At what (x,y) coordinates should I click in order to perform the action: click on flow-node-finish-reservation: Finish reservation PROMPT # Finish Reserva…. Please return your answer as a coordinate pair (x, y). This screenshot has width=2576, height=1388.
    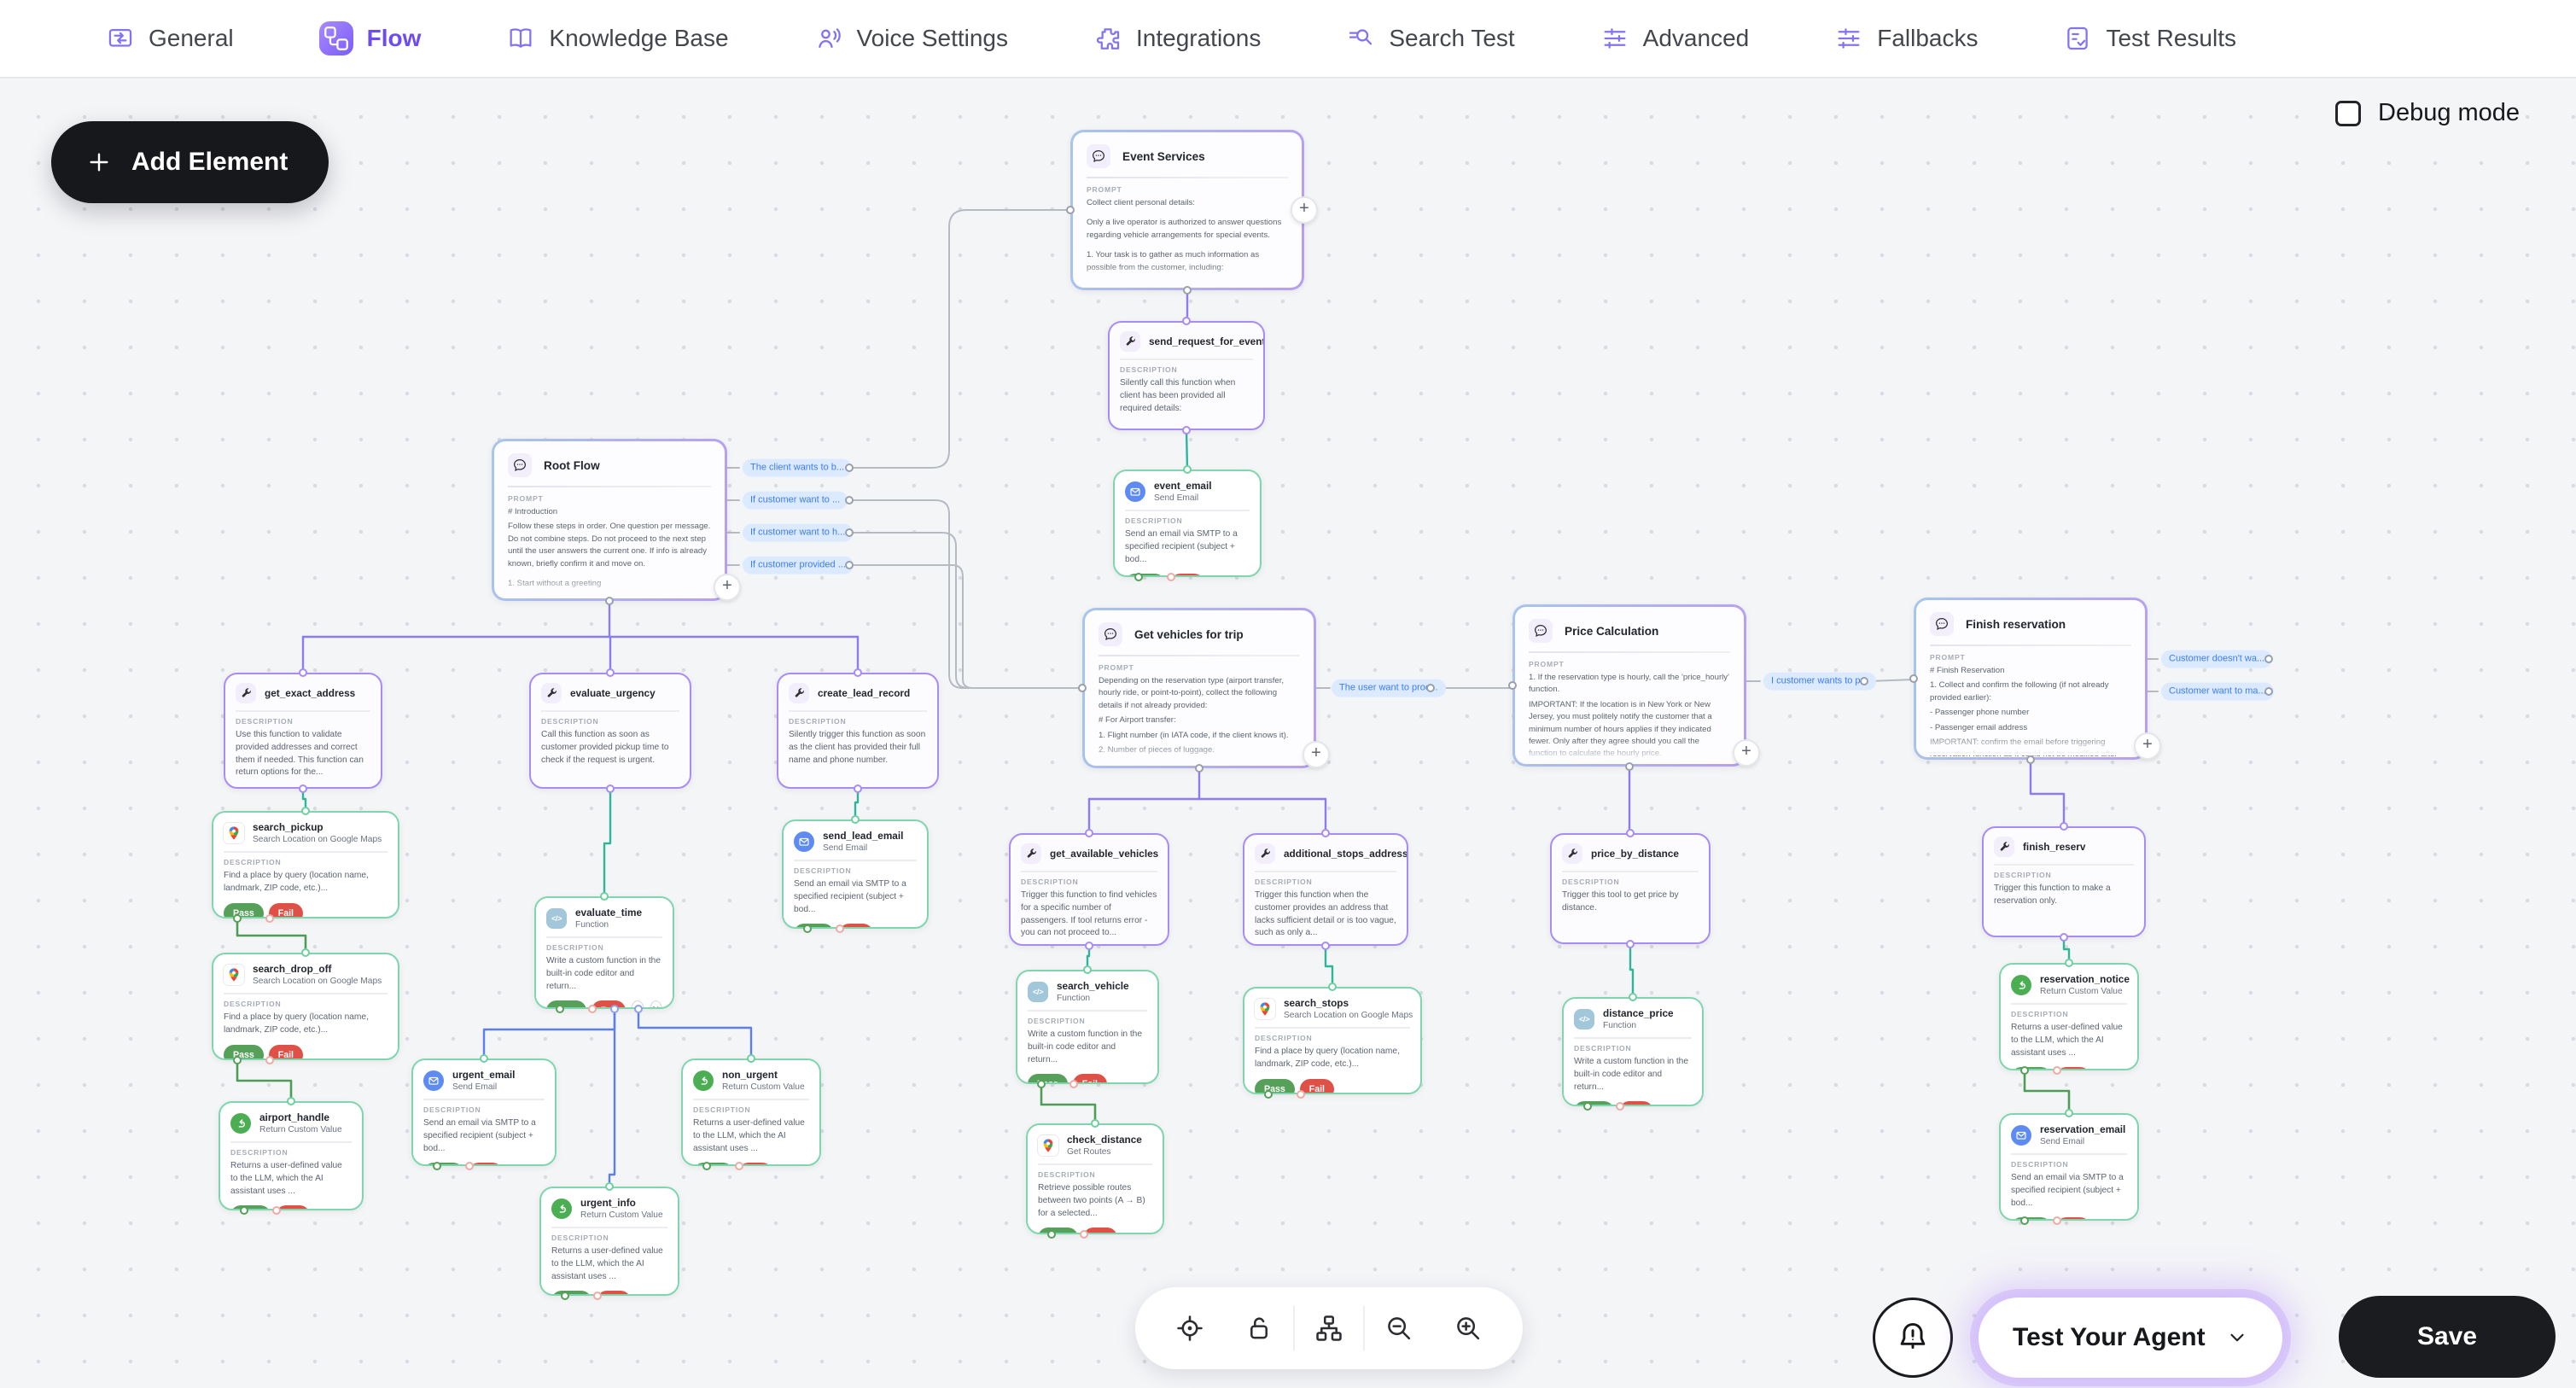
    Looking at the image, I should click on (2031, 679).